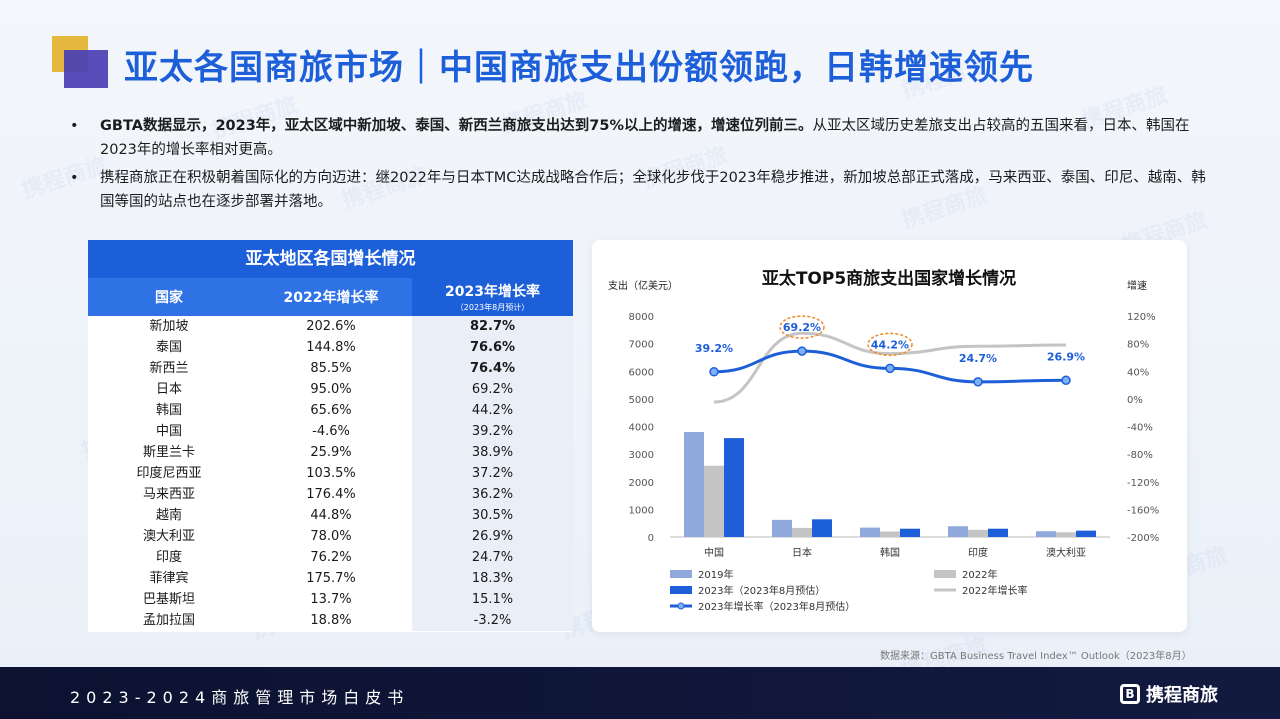 The width and height of the screenshot is (1280, 719). Describe the element at coordinates (168, 347) in the screenshot. I see `table-cell: 泰国` at that location.